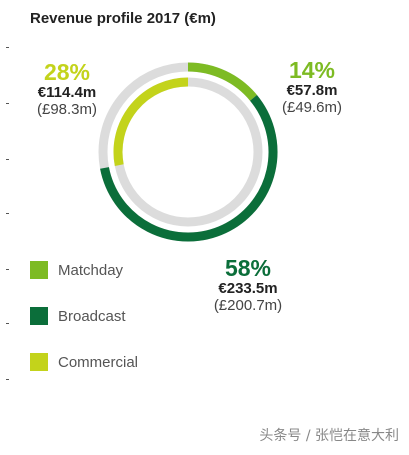  What do you see at coordinates (151, 121) in the screenshot?
I see `commercial-arc` at bounding box center [151, 121].